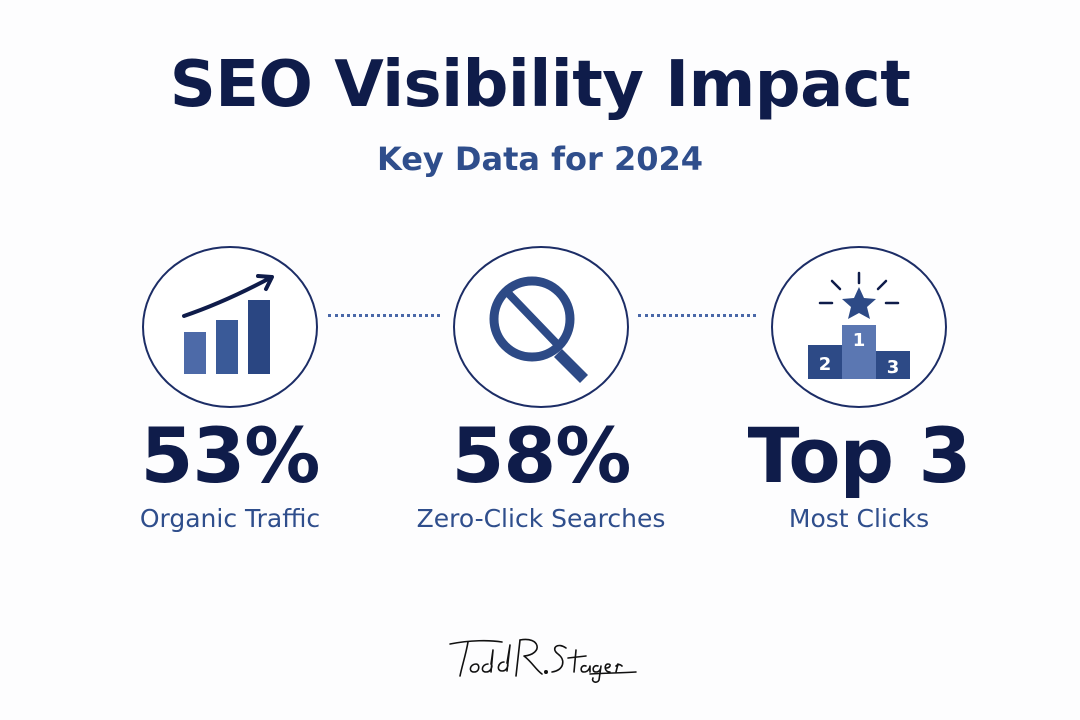 The width and height of the screenshot is (1080, 720). Describe the element at coordinates (533, 319) in the screenshot. I see `prohibit-slash` at that location.